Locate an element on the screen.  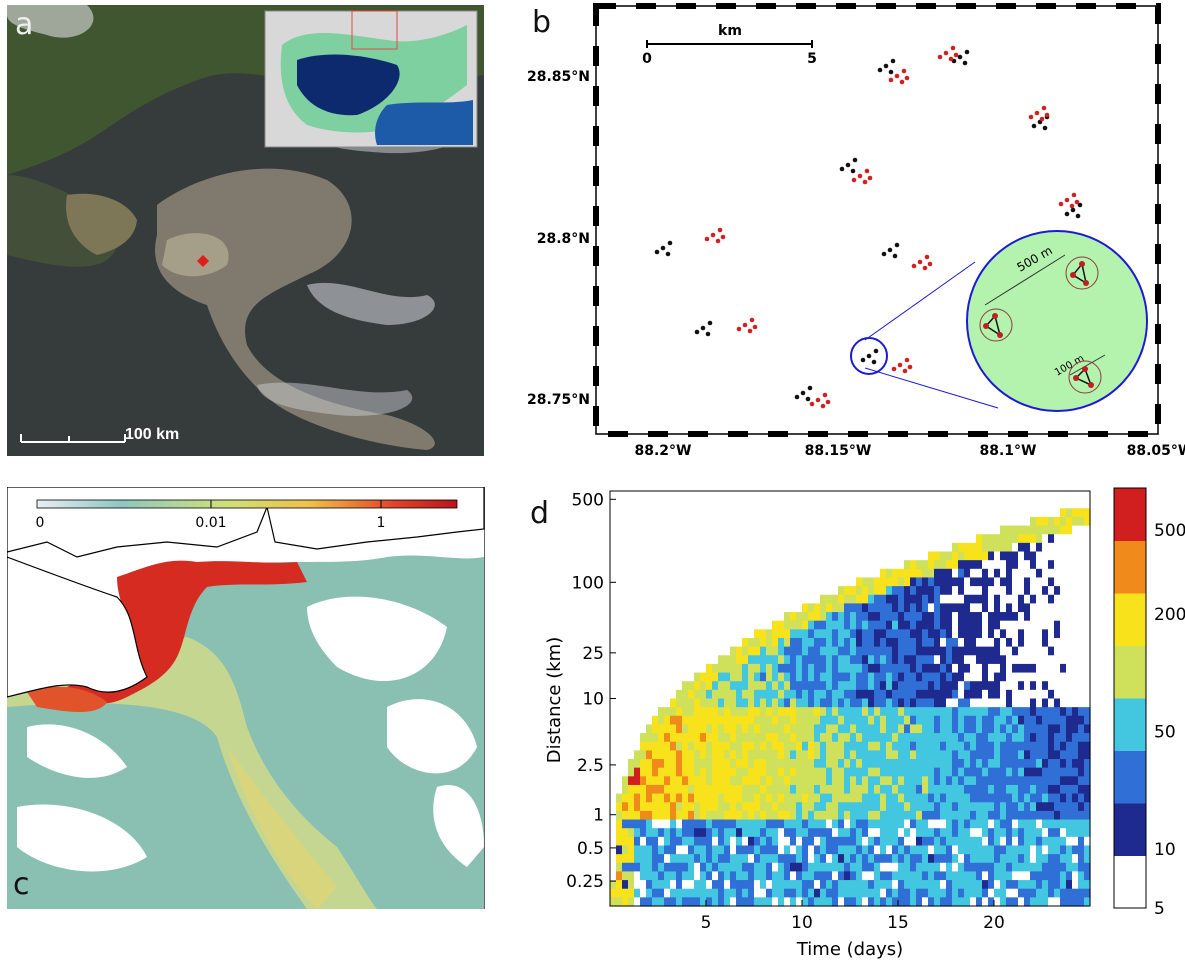
scale-bar is located at coordinates (73, 438).